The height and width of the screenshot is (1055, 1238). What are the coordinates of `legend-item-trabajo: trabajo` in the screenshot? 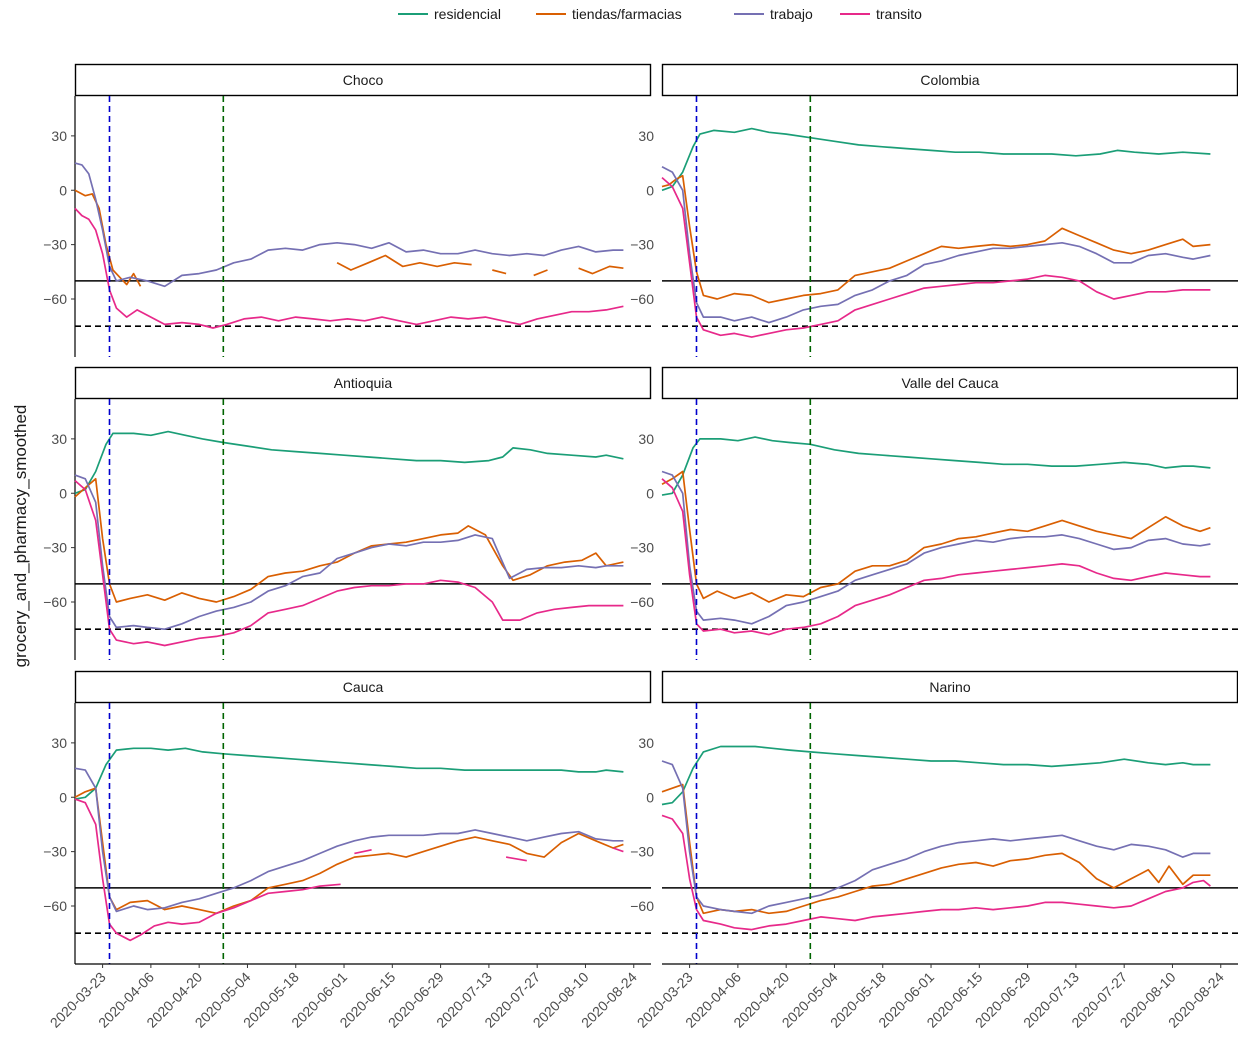 It's located at (773, 14).